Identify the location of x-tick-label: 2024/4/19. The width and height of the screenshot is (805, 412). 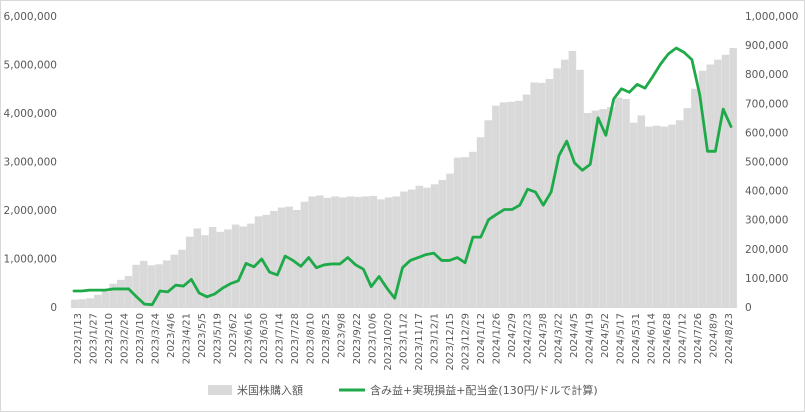
(590, 338).